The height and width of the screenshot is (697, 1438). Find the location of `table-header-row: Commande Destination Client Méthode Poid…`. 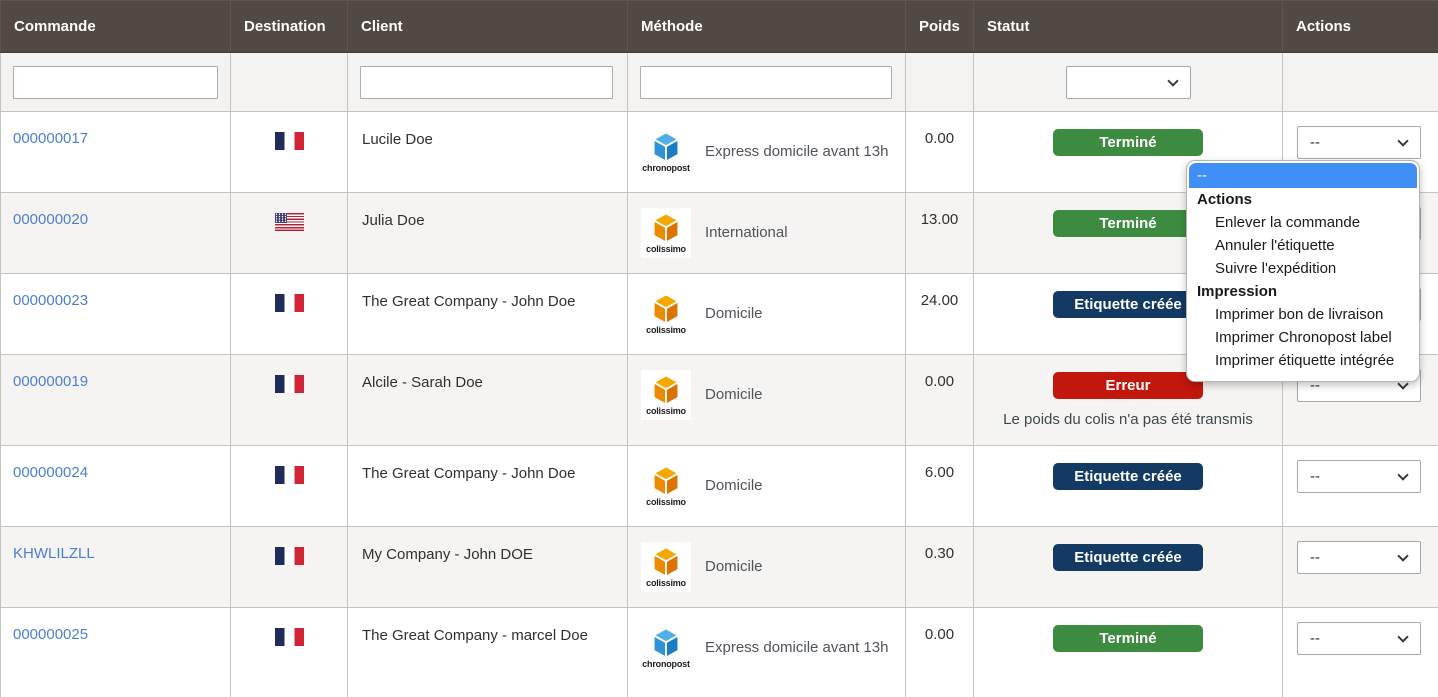

table-header-row: Commande Destination Client Méthode Poid… is located at coordinates (719, 26).